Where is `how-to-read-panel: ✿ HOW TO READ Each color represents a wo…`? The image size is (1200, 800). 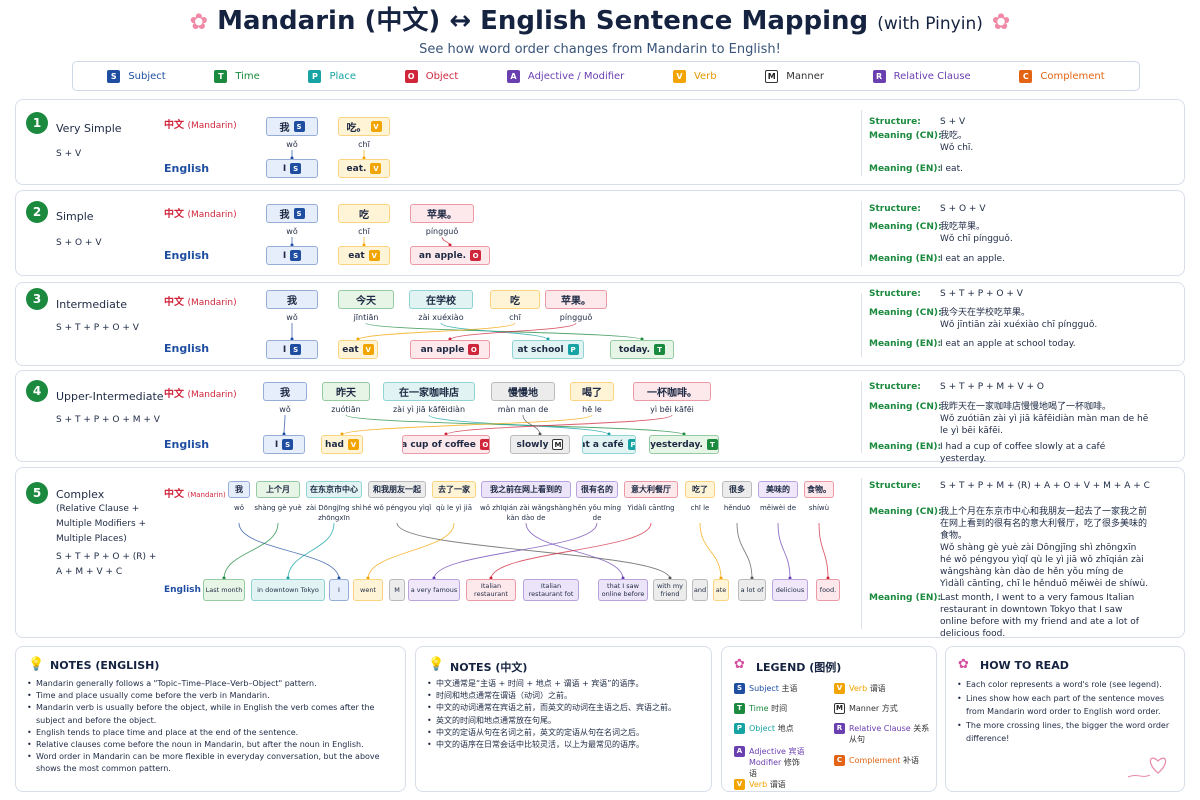 how-to-read-panel: ✿ HOW TO READ Each color represents a wo… is located at coordinates (1065, 719).